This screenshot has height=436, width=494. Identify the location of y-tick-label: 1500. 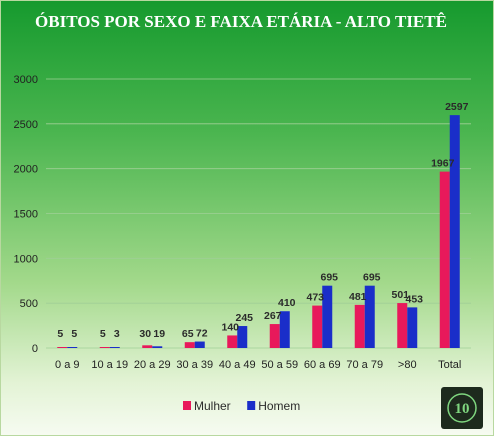
(26, 215).